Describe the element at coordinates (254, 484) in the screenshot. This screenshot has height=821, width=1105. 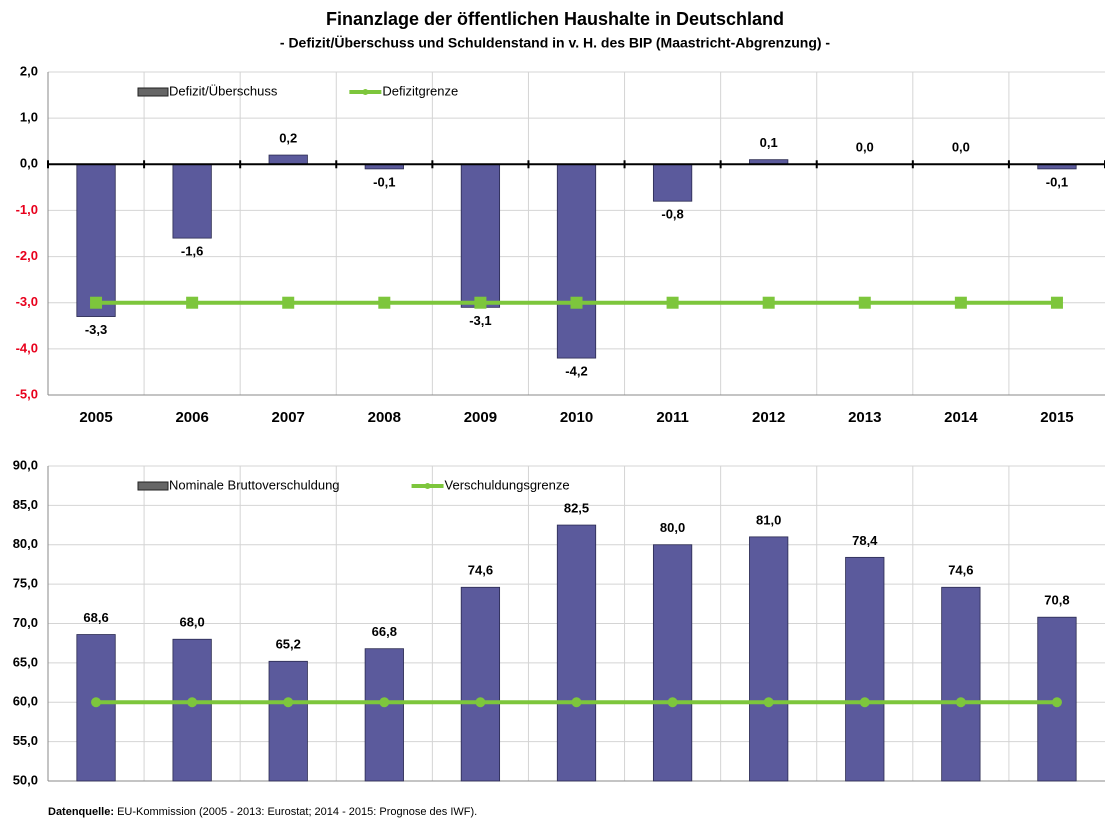
I see `legend-label: Nominale Bruttoverschuldung` at that location.